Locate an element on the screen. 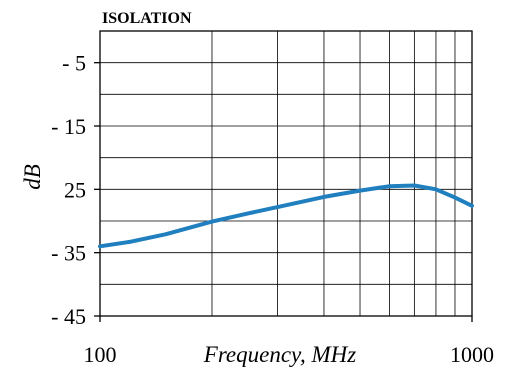 The image size is (514, 372). y-tick-labels: - 5 - 15 25 - 35 - 45 is located at coordinates (75, 190).